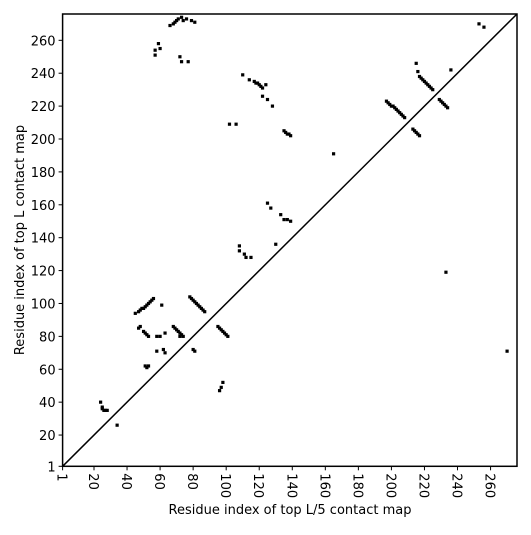  I want to click on y-tick-label: 80, so click(47, 337).